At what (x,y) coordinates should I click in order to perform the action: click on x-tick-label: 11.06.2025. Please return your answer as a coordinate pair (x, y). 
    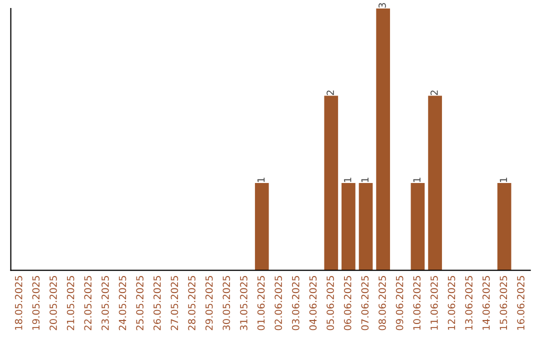
    Looking at the image, I should click on (434, 303).